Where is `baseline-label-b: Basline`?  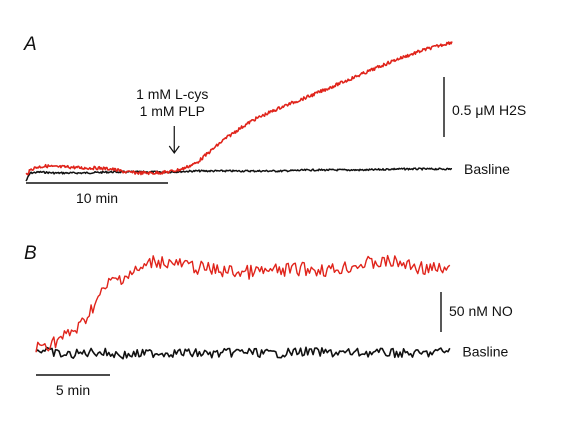
baseline-label-b: Basline is located at coordinates (485, 351).